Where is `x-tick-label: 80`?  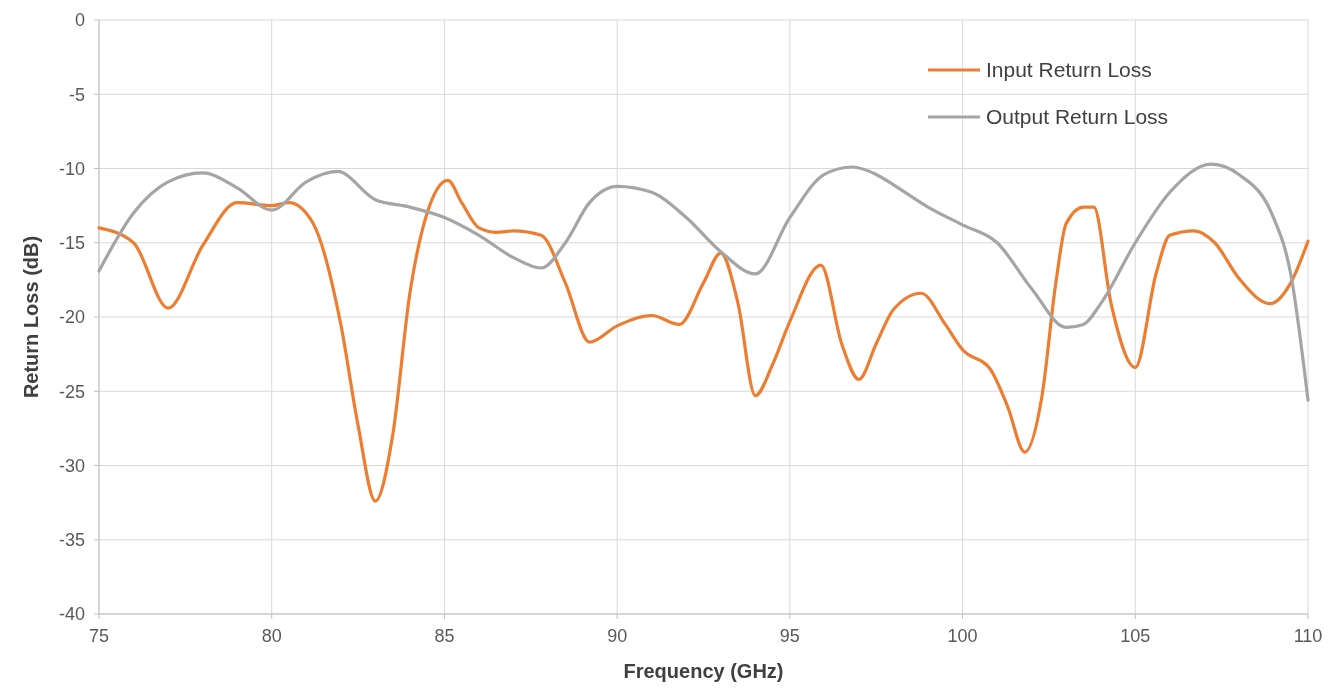
x-tick-label: 80 is located at coordinates (271, 636).